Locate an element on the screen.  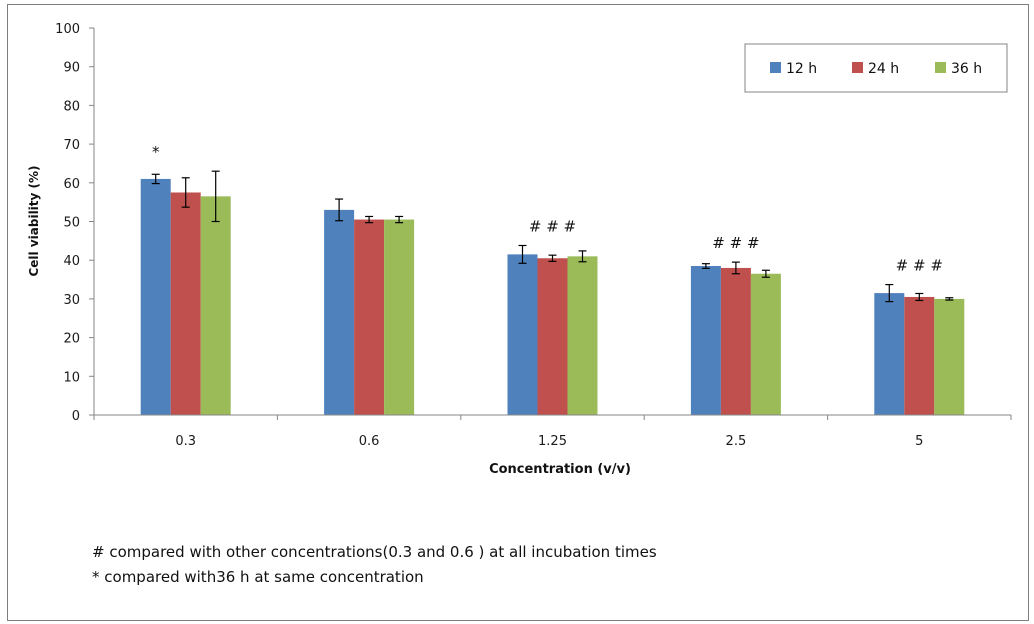
x-tick-label: 0.6 is located at coordinates (369, 441).